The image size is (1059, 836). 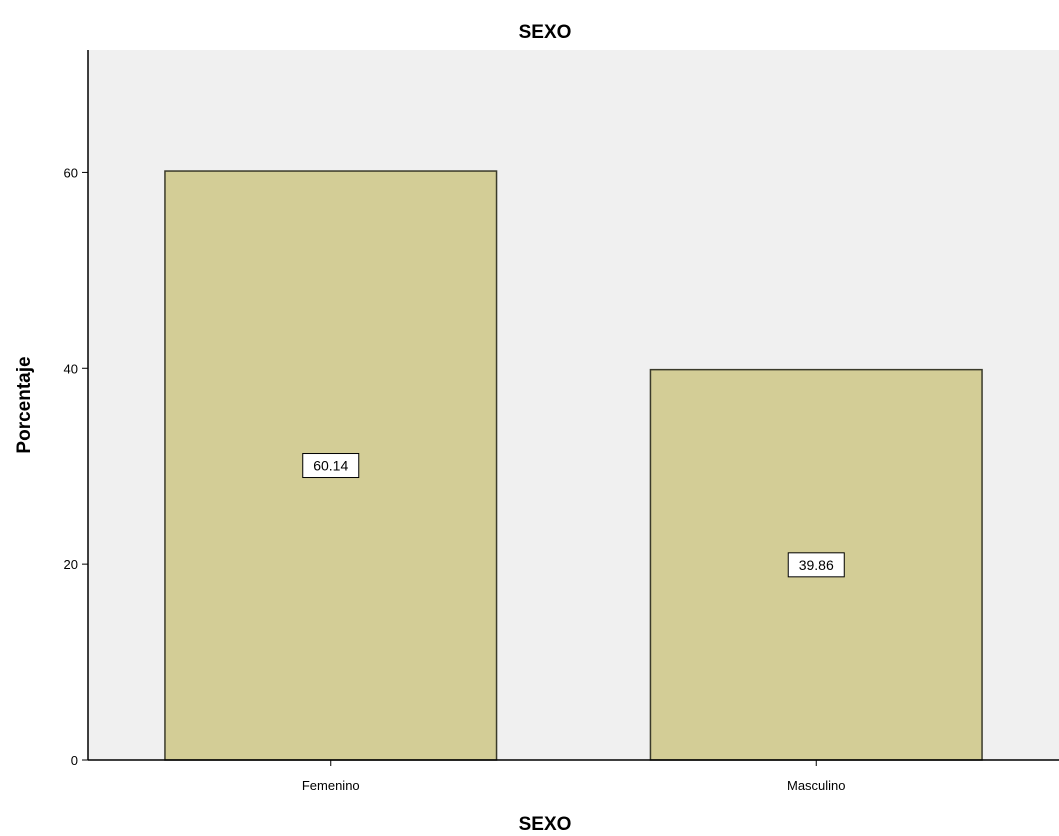 What do you see at coordinates (71, 172) in the screenshot?
I see `y-tick-label: 60` at bounding box center [71, 172].